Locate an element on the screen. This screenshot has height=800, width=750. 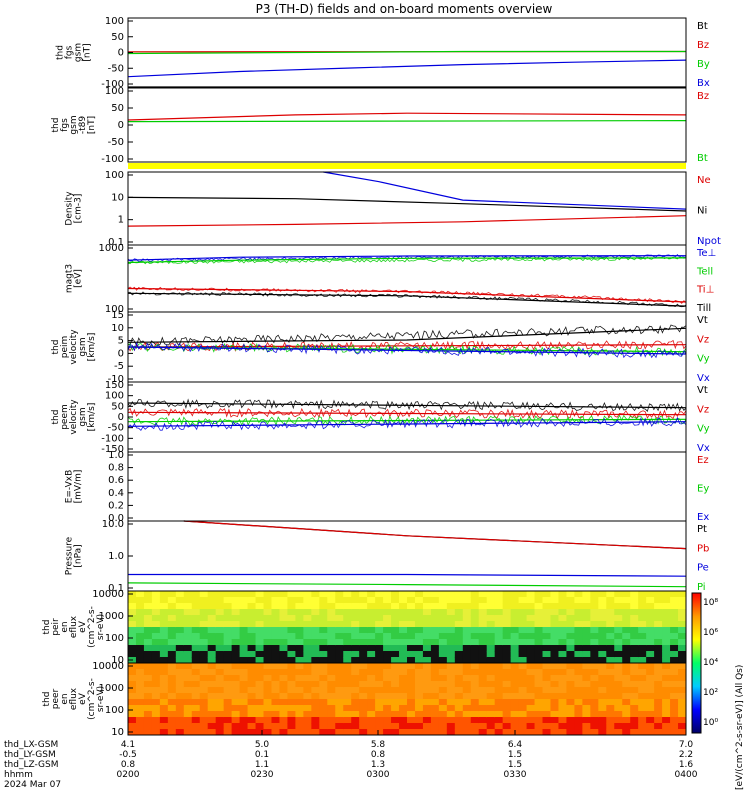
panel-frame is located at coordinates (407, 486).